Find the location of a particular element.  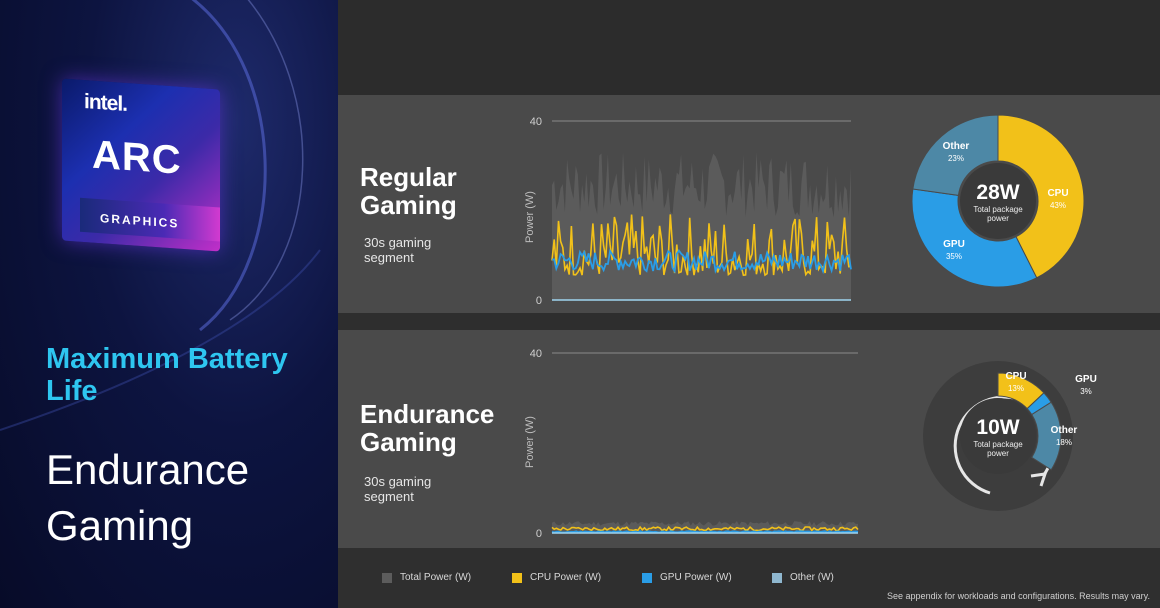

regular-gaming-chart: 40 0 Power (W) is located at coordinates (688, 211).